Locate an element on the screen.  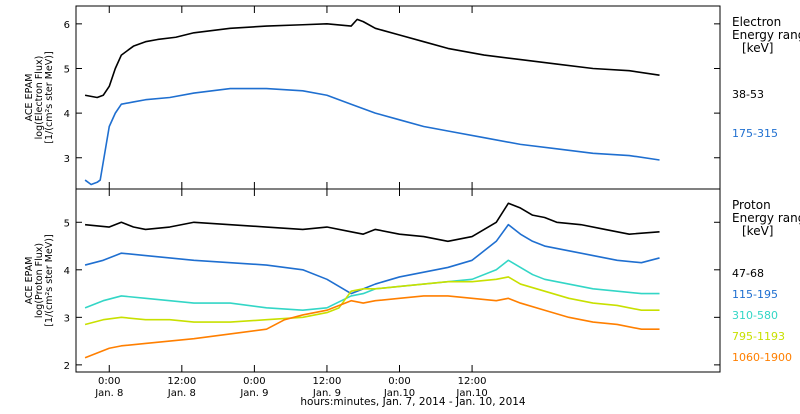
electron-y-tick-label: 4 is located at coordinates (67, 114).